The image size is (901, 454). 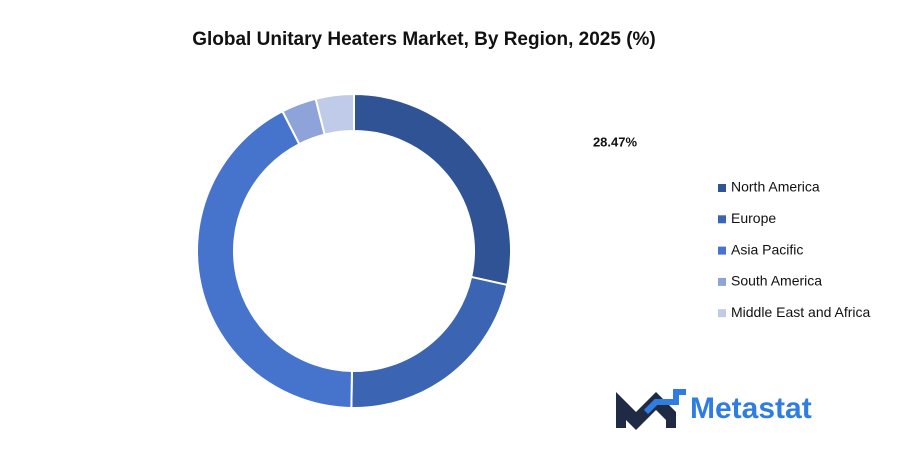 I want to click on legend-label: North America, so click(x=775, y=187).